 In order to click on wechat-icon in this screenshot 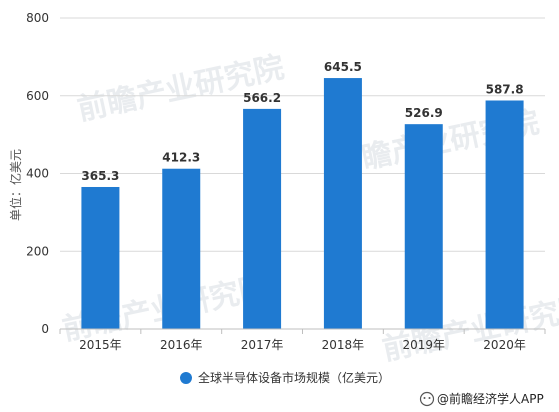, I will do `click(427, 399)`.